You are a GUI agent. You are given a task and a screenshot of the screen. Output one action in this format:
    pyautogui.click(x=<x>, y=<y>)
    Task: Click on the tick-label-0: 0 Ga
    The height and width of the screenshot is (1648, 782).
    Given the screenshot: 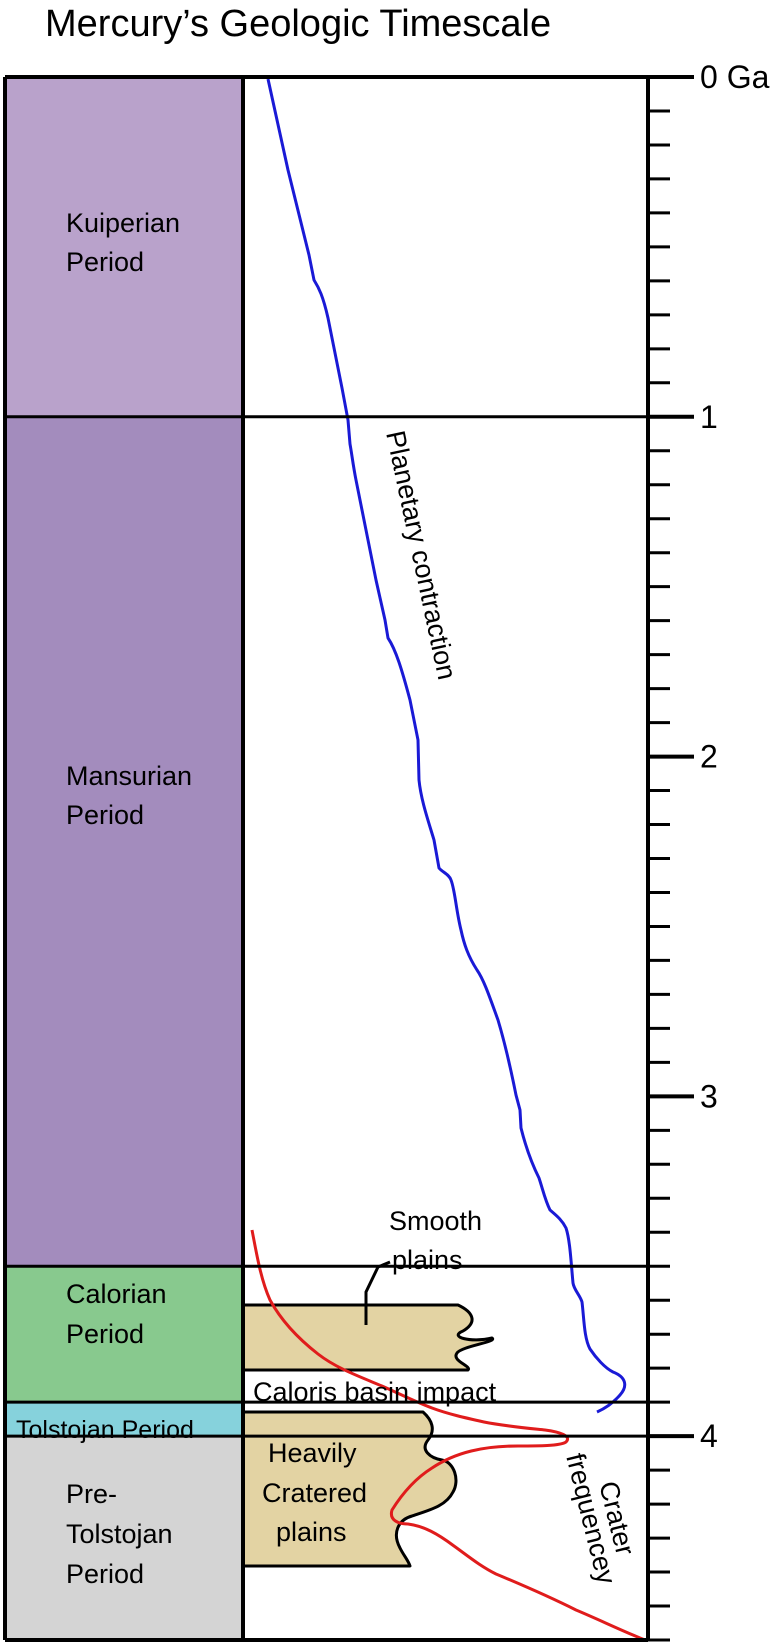 What is the action you would take?
    pyautogui.click(x=735, y=77)
    